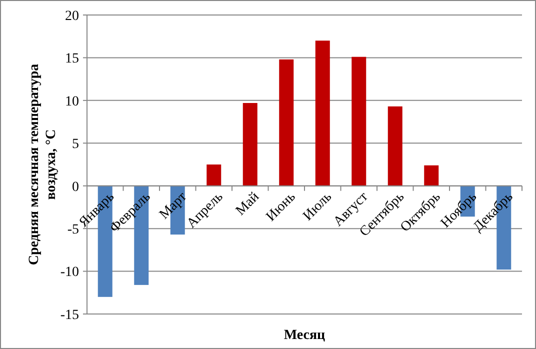 This screenshot has height=349, width=536. What do you see at coordinates (75, 187) in the screenshot?
I see `y-tick-label: 0` at bounding box center [75, 187].